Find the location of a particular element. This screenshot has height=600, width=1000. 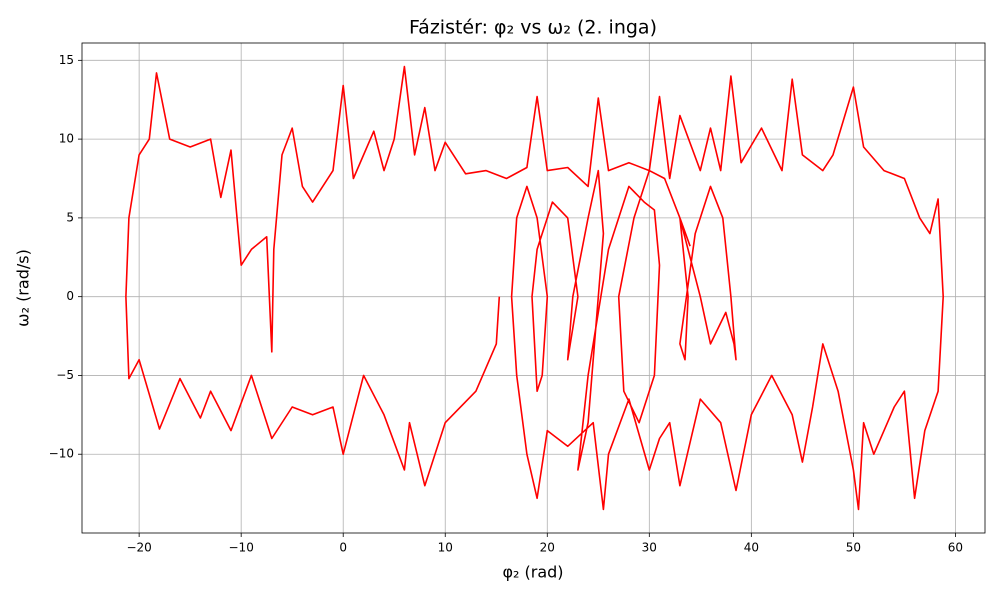

x-tick-label: 10 is located at coordinates (445, 548).